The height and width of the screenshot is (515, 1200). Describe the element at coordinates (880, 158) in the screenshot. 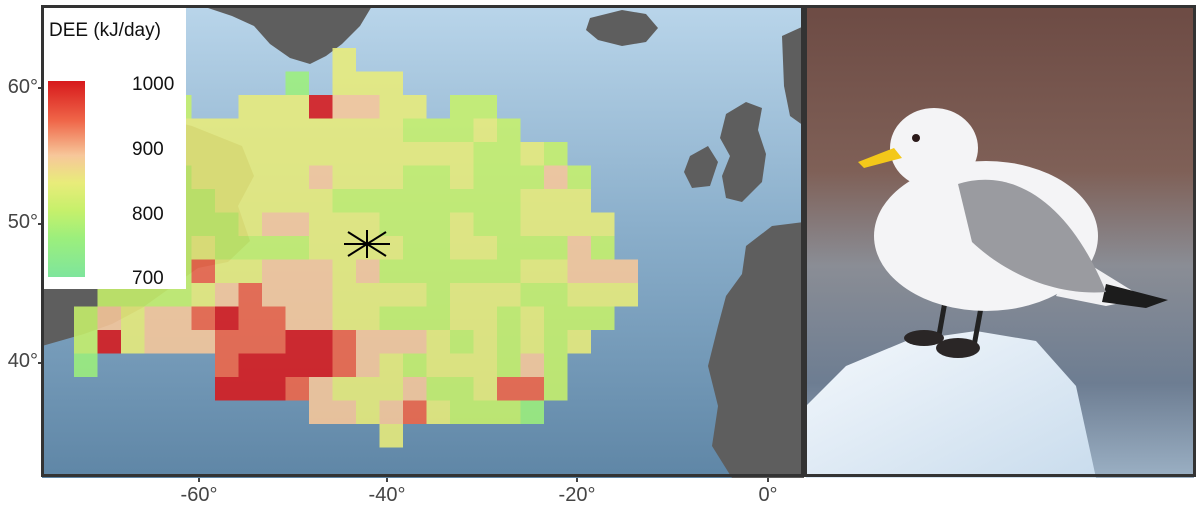

I see `bird-bill` at that location.